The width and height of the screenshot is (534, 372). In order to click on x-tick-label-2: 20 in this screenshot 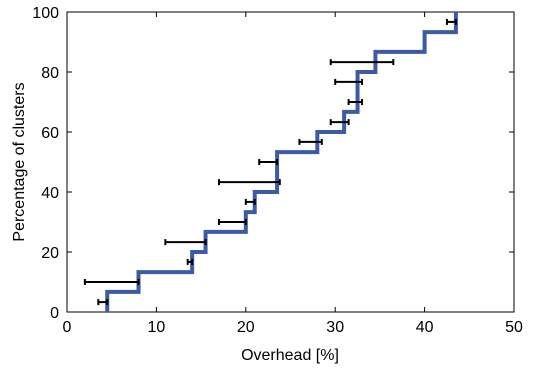, I will do `click(246, 327)`.